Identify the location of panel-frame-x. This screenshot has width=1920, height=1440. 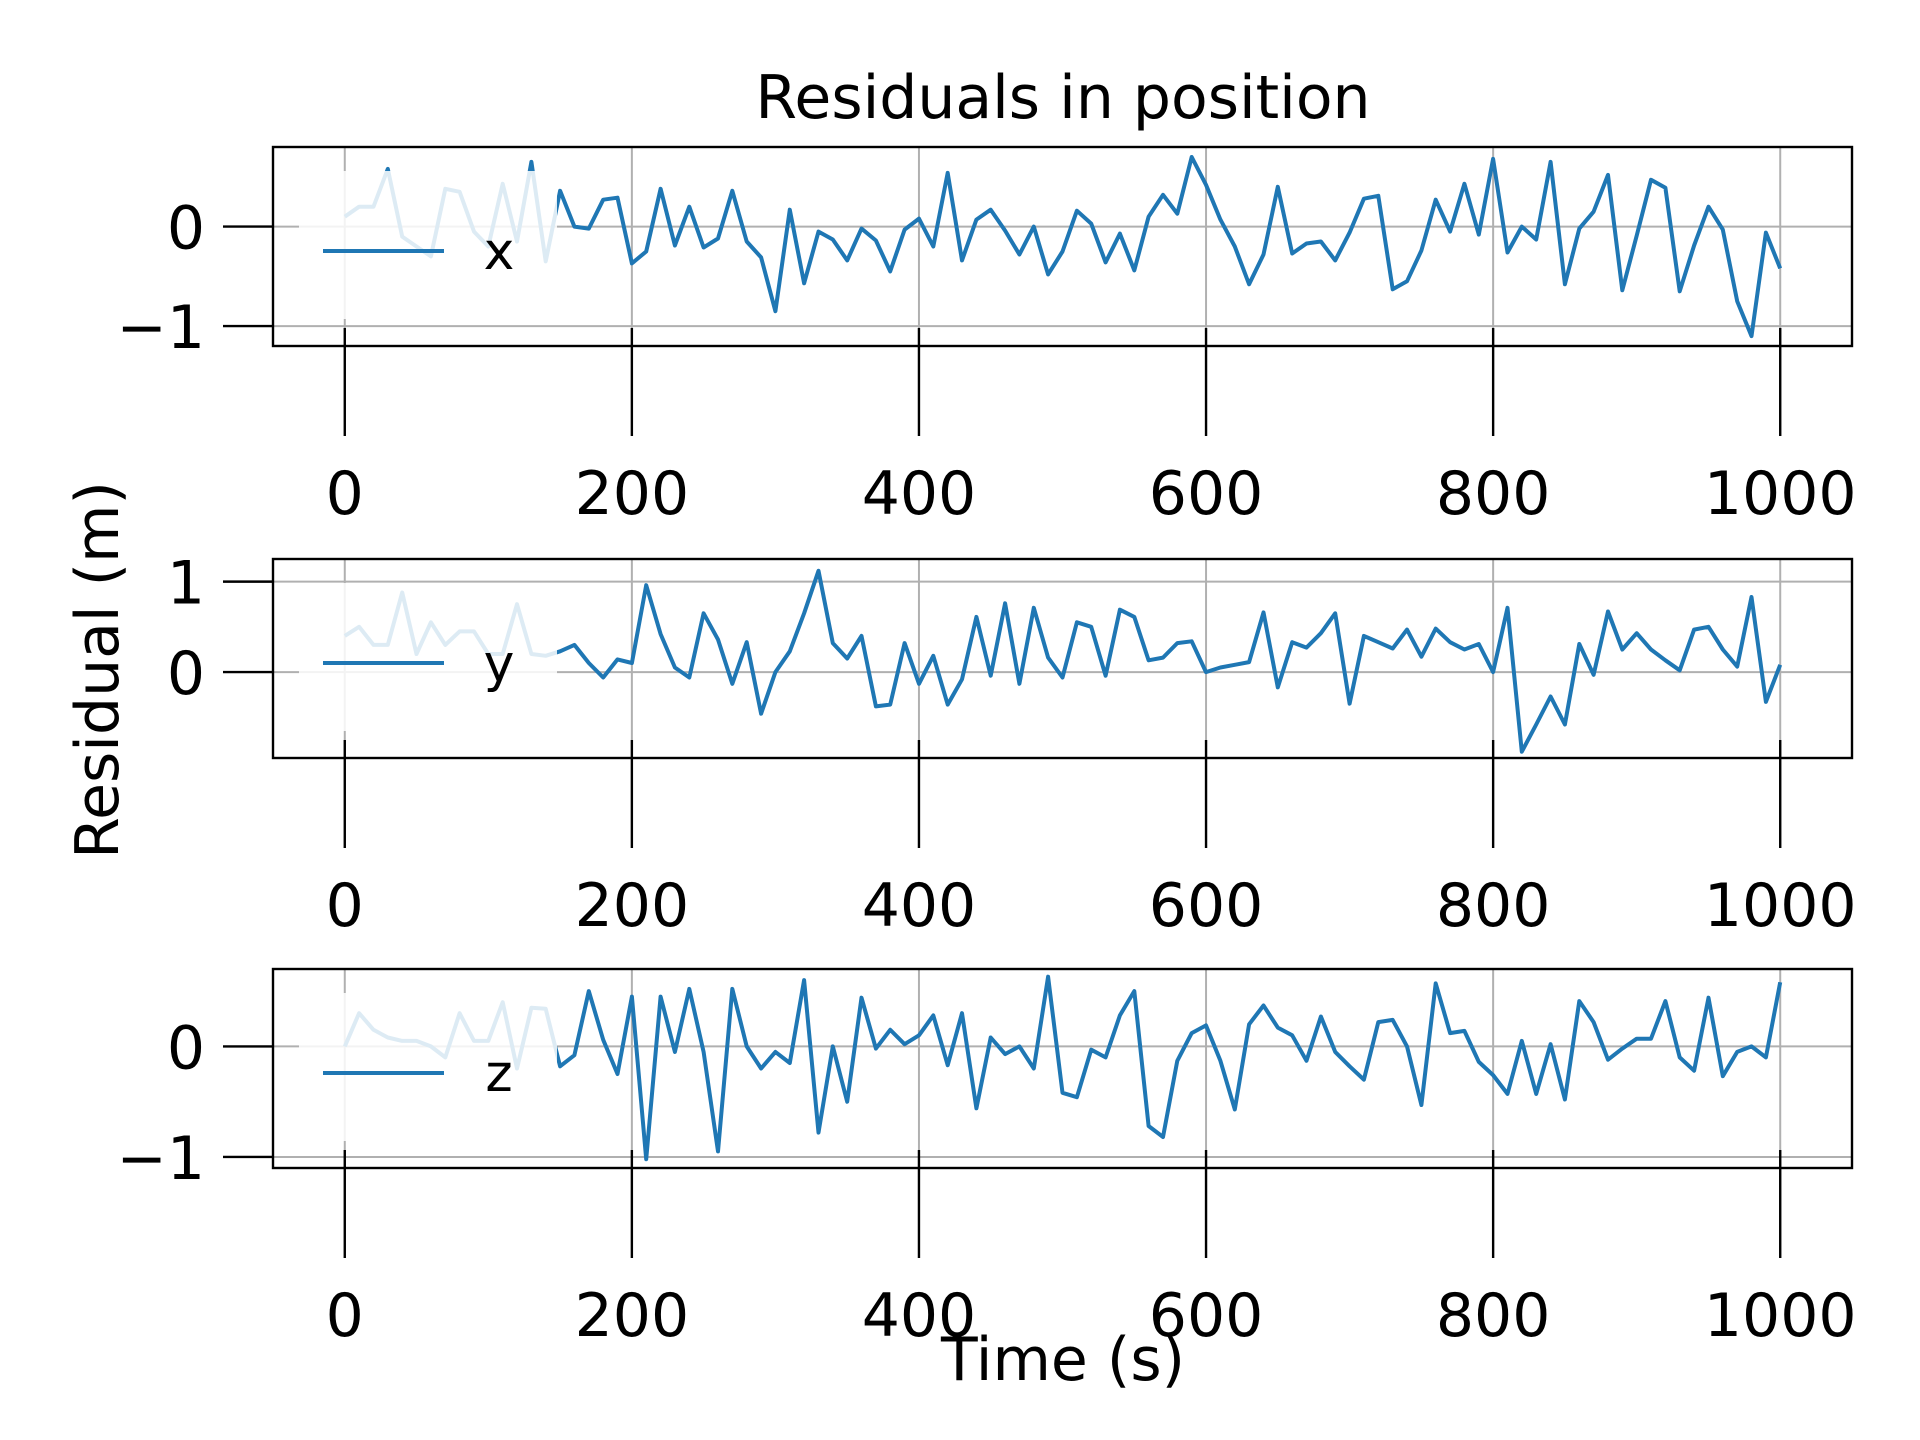
(1062, 246).